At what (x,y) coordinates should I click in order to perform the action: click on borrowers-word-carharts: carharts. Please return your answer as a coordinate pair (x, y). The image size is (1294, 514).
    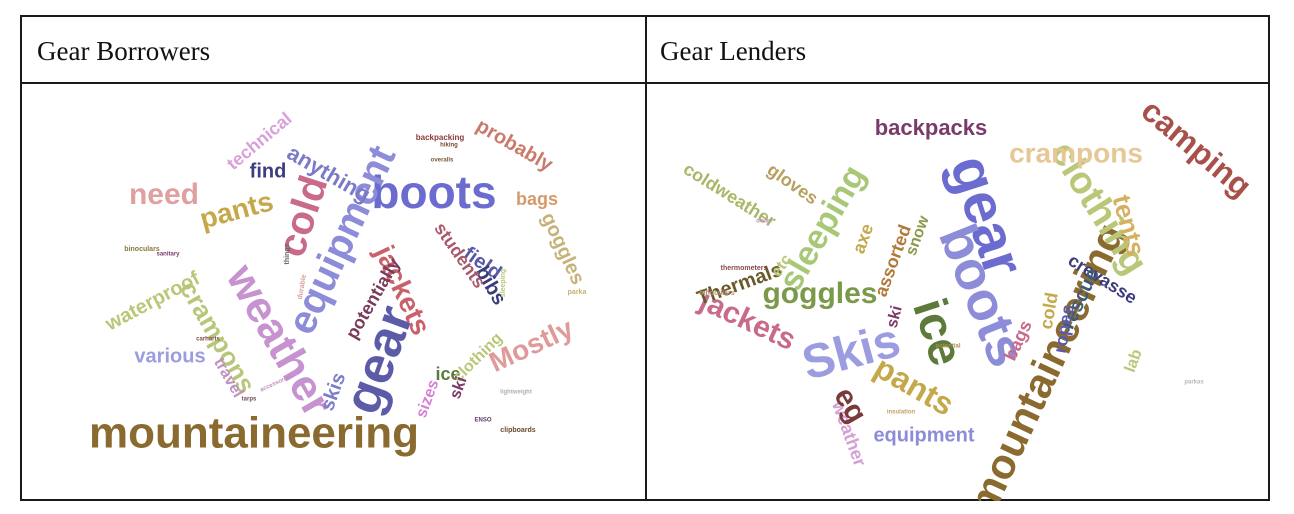
    Looking at the image, I should click on (208, 340).